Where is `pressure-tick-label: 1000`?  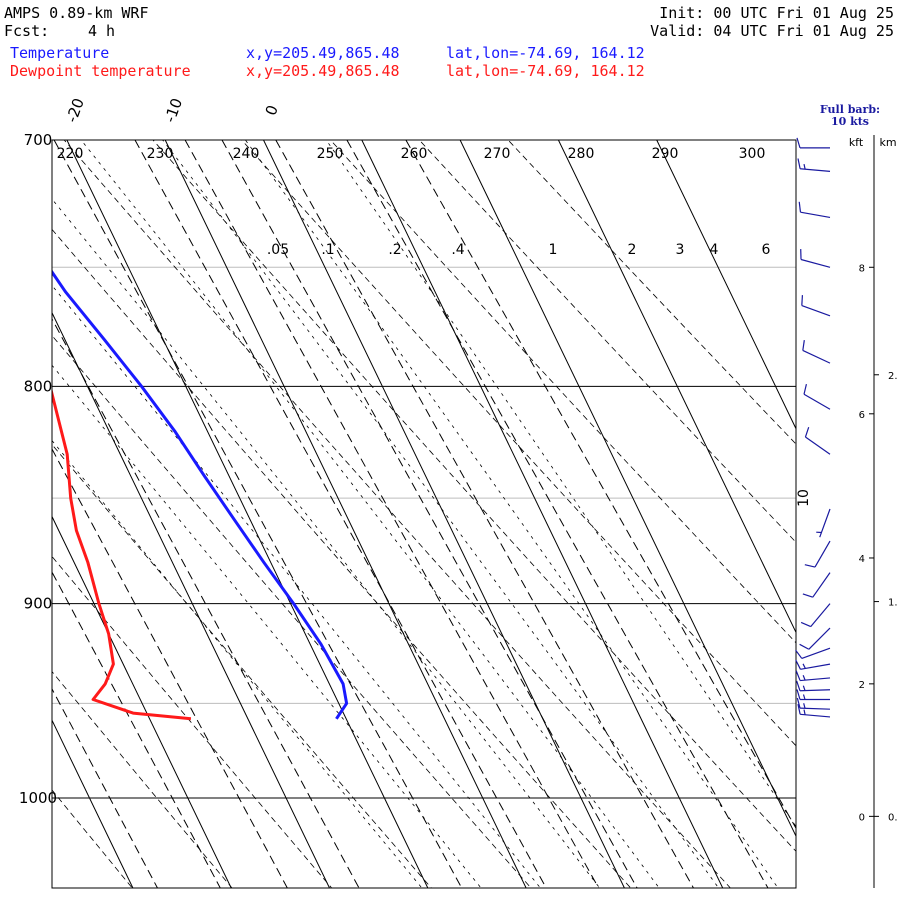 pressure-tick-label: 1000 is located at coordinates (38, 798).